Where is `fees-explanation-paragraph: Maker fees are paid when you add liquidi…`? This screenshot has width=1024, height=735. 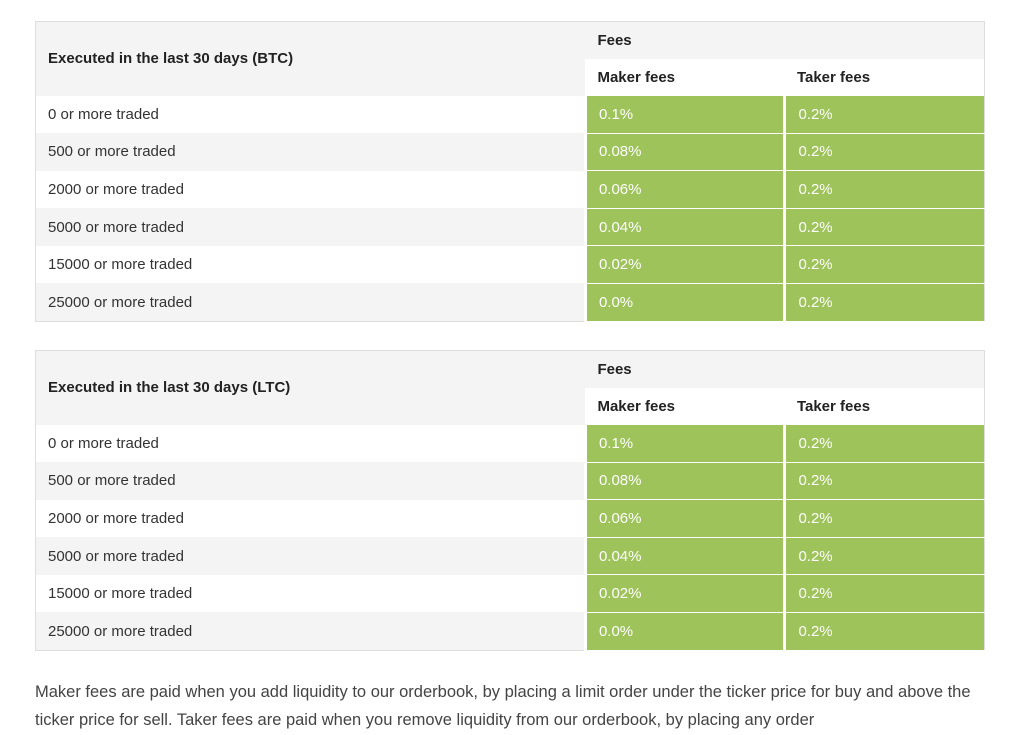
fees-explanation-paragraph: Maker fees are paid when you add liquidi… is located at coordinates (503, 706).